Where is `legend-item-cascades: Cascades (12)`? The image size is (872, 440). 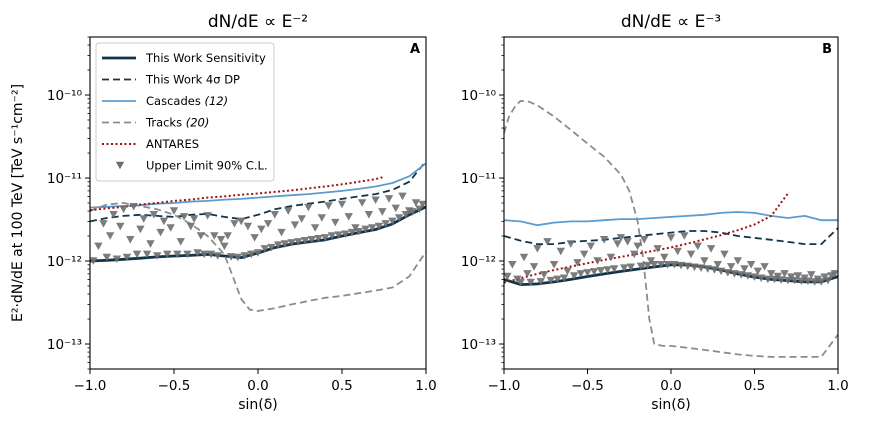 legend-item-cascades: Cascades (12) is located at coordinates (165, 101).